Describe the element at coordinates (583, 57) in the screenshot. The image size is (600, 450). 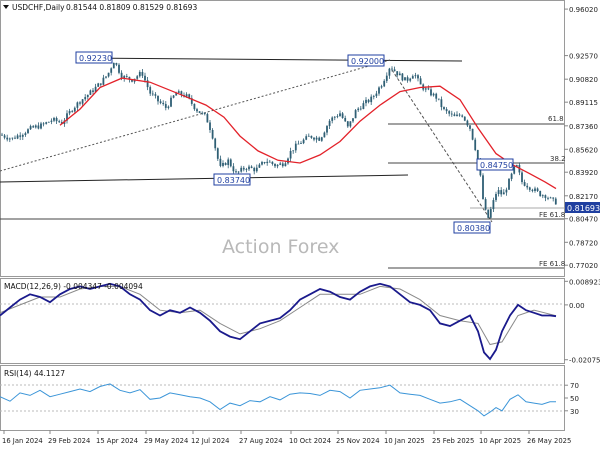
I see `price-tick-label: 0.92570` at that location.